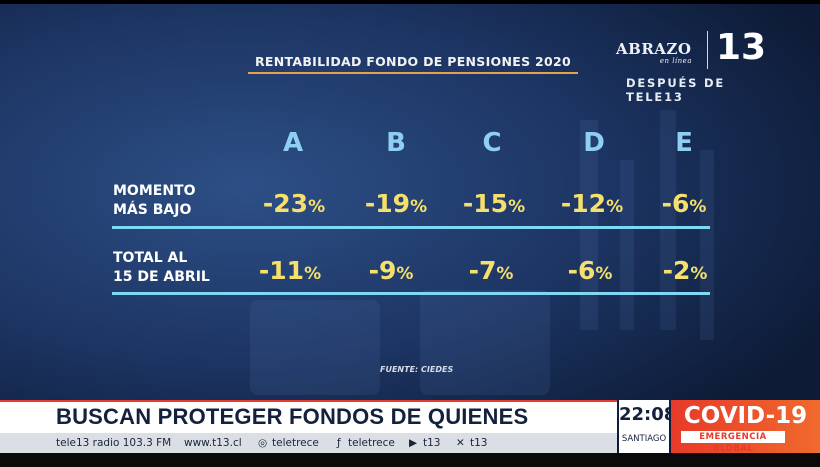 The height and width of the screenshot is (467, 820). Describe the element at coordinates (492, 143) in the screenshot. I see `column-header-c: C` at that location.